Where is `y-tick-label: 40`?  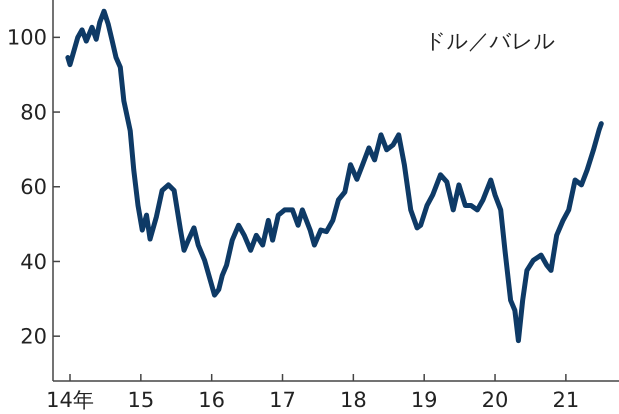
y-tick-label: 40 is located at coordinates (33, 262).